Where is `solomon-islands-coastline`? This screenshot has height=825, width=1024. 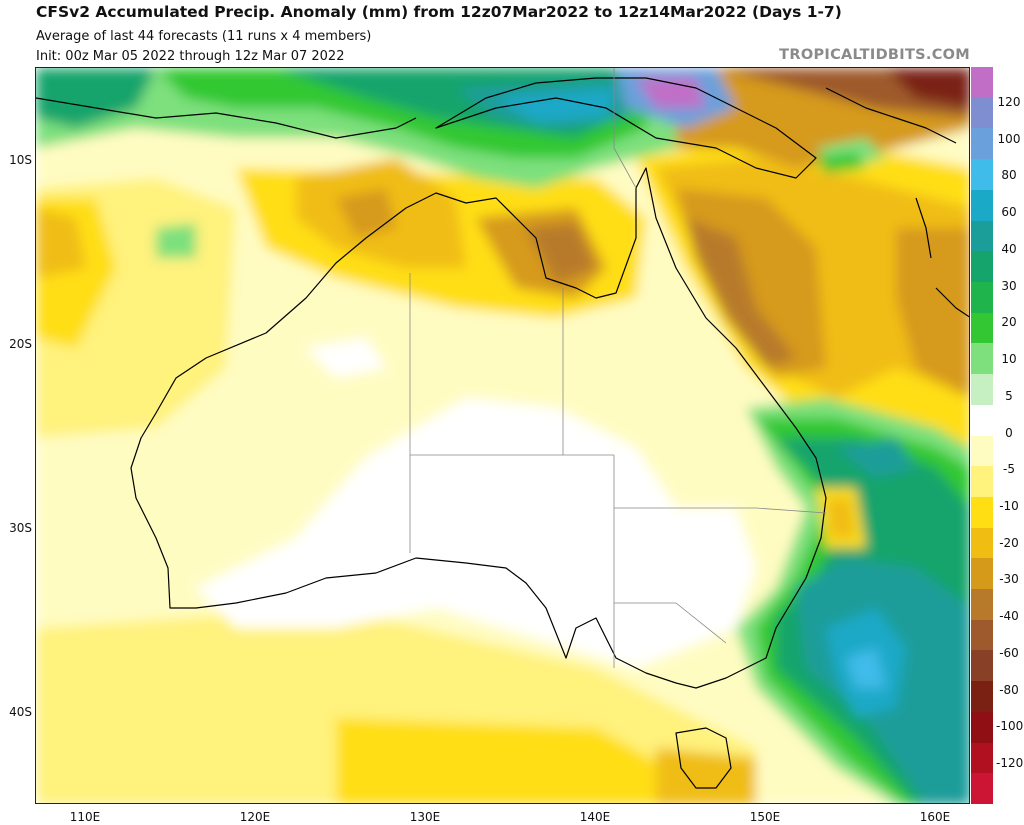
solomon-islands-coastline is located at coordinates (891, 115).